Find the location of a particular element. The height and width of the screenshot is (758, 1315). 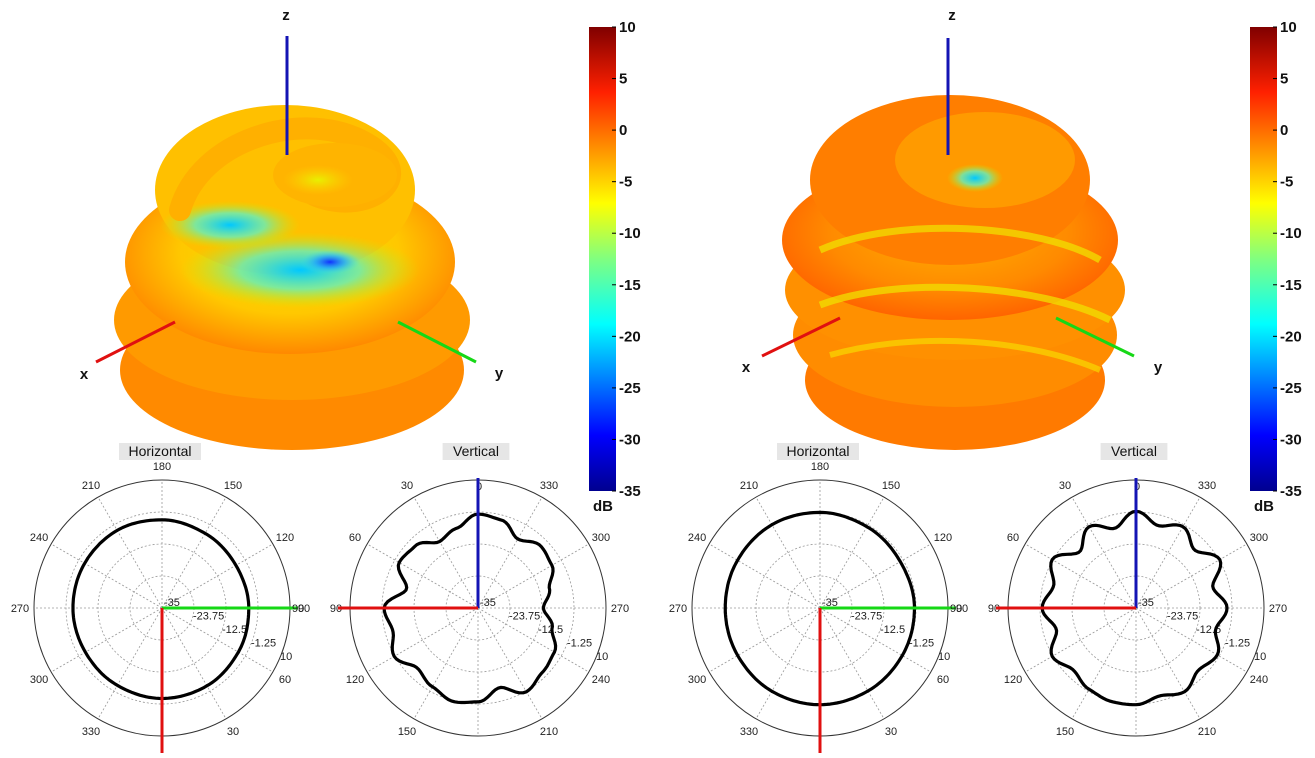

colorbar-ticks: 10 5 0 -5 -10 -15 -20 -25 -30 -35 is located at coordinates (626, 259).